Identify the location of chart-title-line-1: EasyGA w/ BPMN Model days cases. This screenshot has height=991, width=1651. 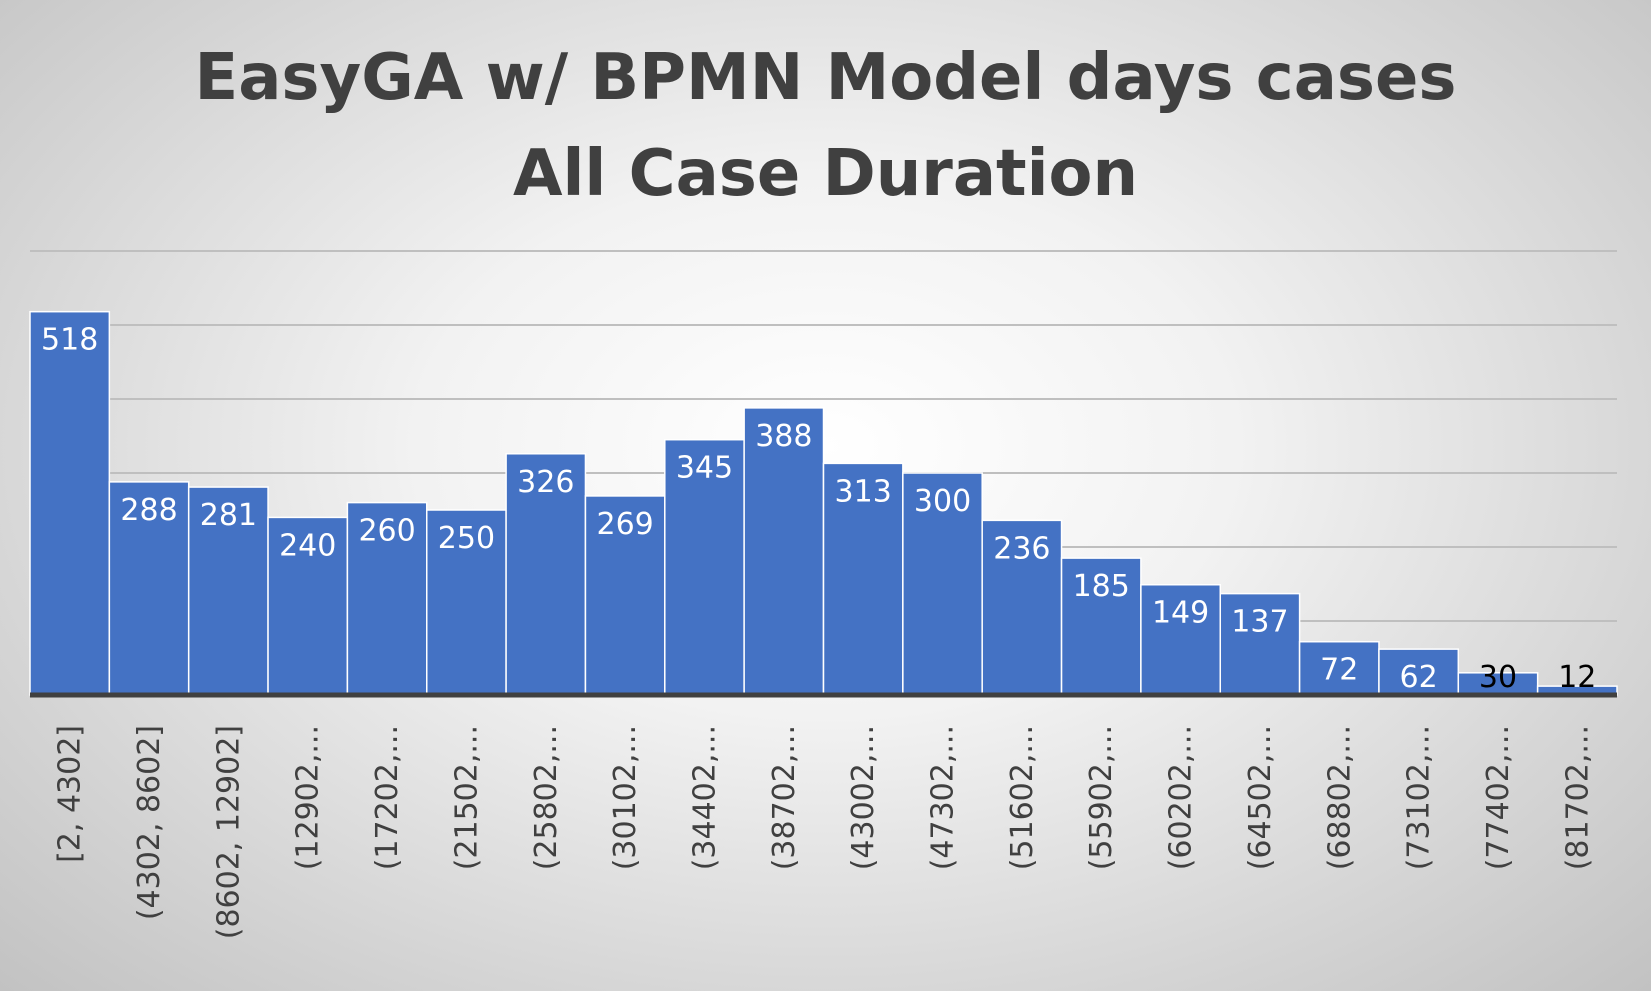
(825, 78).